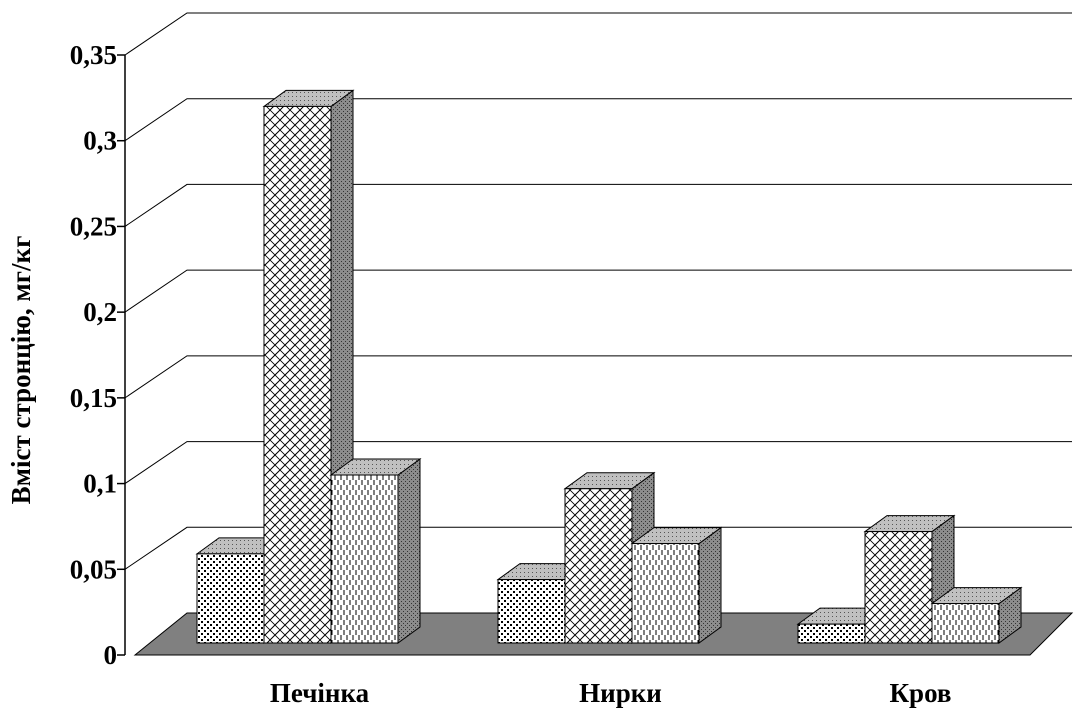 The image size is (1075, 713). What do you see at coordinates (93, 569) in the screenshot?
I see `y-tick-label: 0,05` at bounding box center [93, 569].